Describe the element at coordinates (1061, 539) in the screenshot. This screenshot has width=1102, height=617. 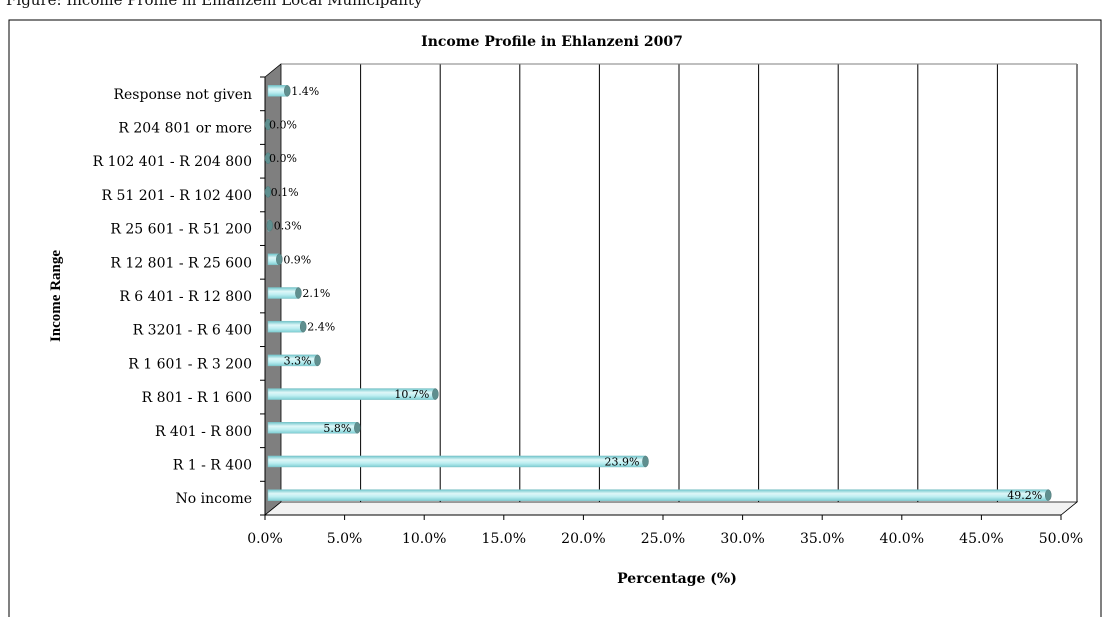
I see `x-tick-label: 50.0%` at that location.